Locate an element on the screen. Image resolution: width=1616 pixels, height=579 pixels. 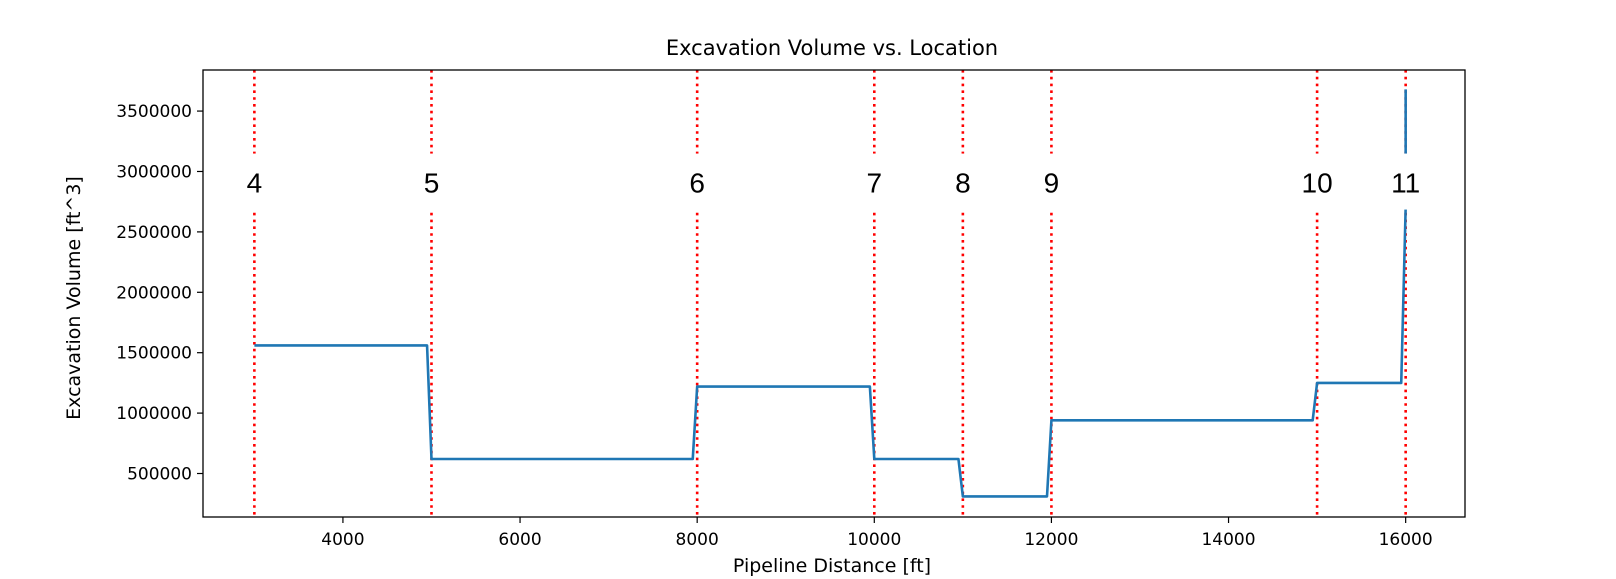
marker-label-7: 7 is located at coordinates (875, 183).